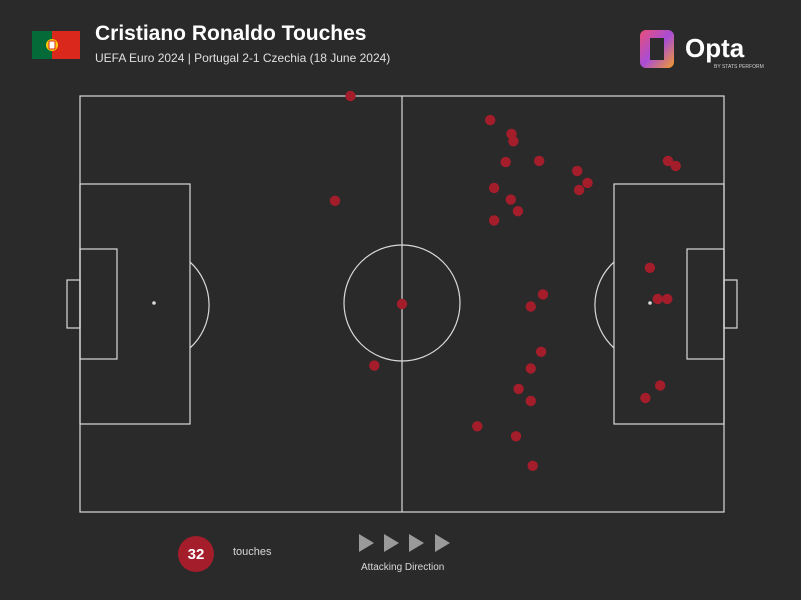 Image resolution: width=801 pixels, height=600 pixels. Describe the element at coordinates (56, 45) in the screenshot. I see `portugal-flag-icon` at that location.